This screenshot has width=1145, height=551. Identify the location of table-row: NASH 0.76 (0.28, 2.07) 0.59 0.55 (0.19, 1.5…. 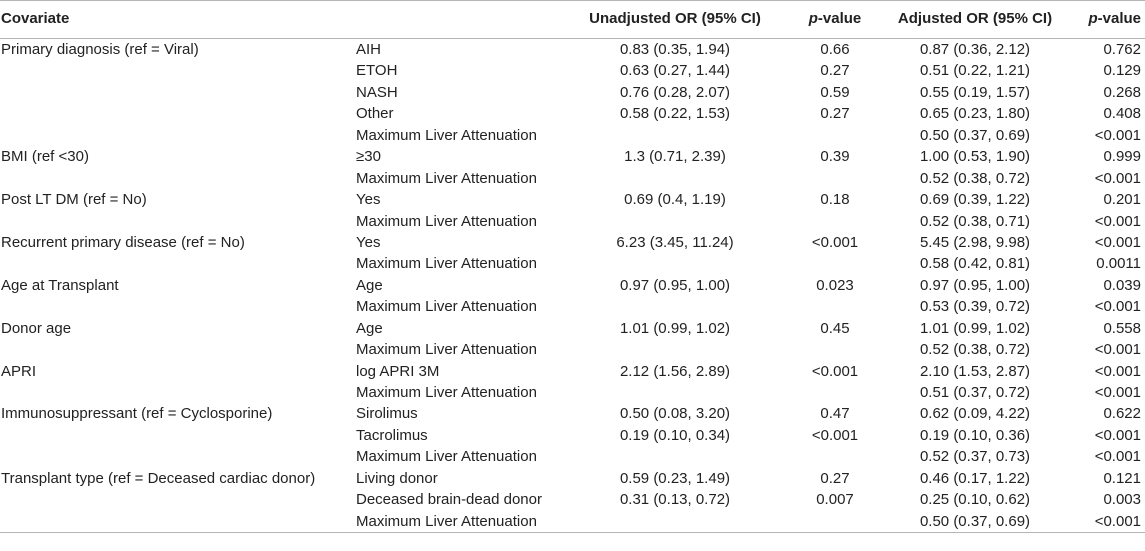
(572, 92).